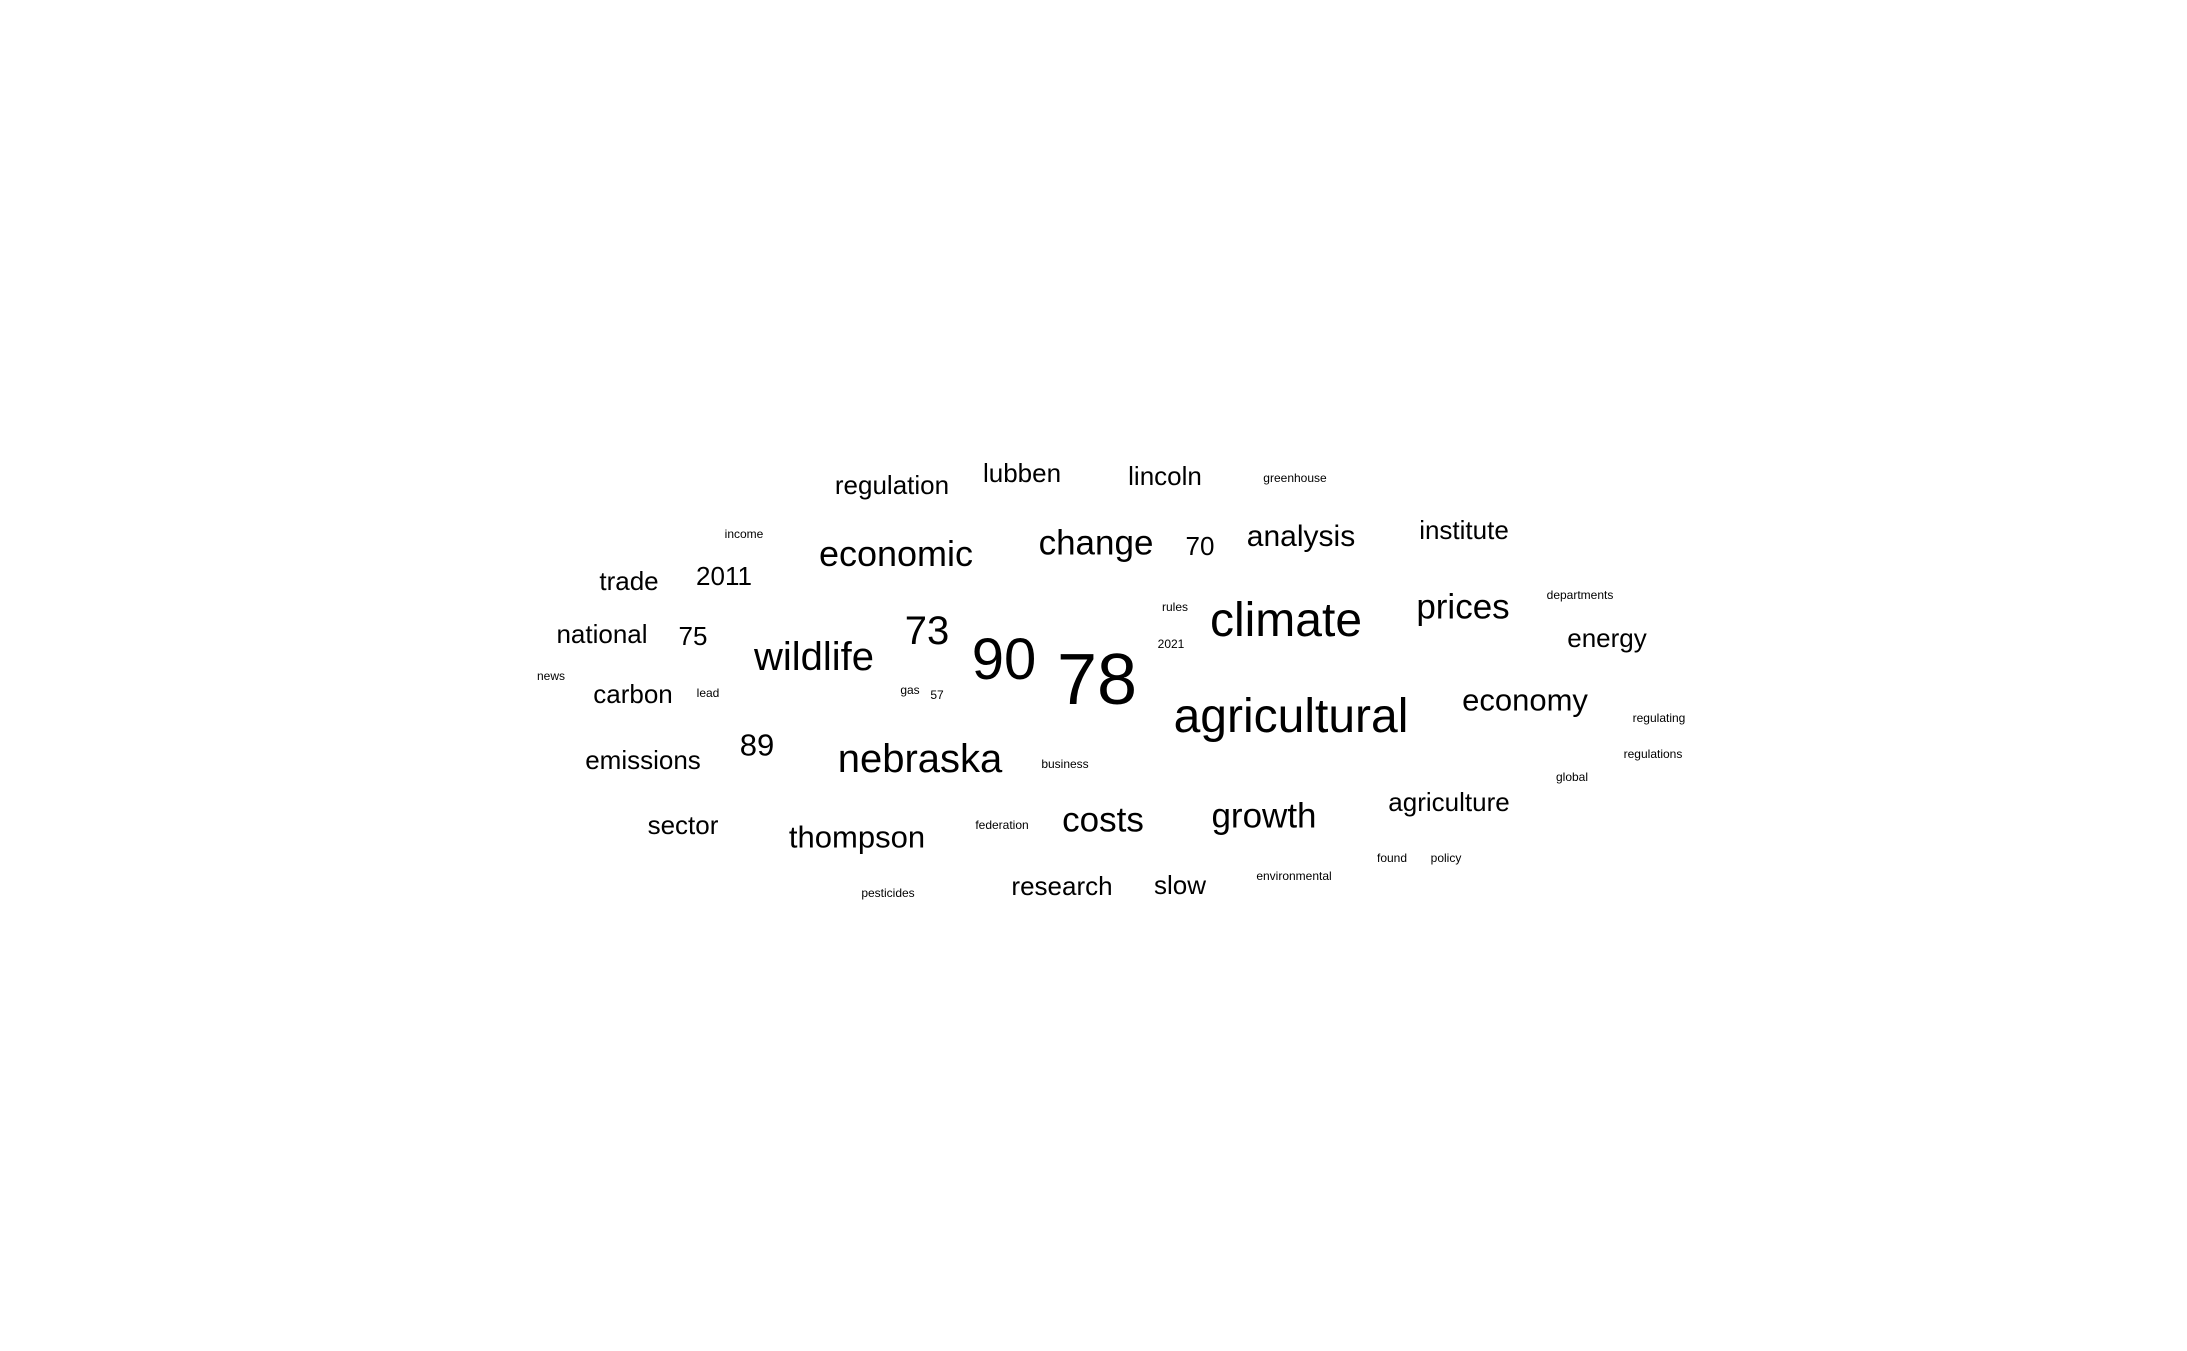  I want to click on cloud-word: economic, so click(896, 553).